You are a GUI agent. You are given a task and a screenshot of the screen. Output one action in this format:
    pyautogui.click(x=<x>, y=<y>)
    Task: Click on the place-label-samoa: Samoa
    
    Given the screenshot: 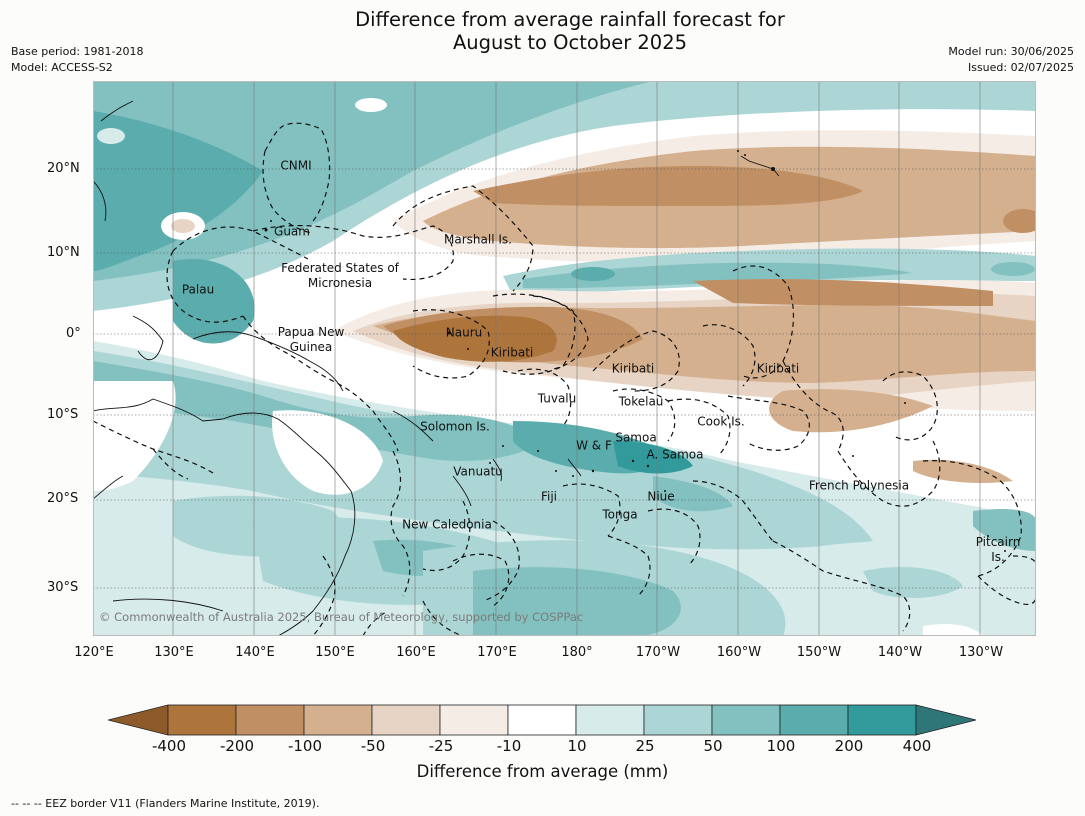 What is the action you would take?
    pyautogui.click(x=636, y=437)
    